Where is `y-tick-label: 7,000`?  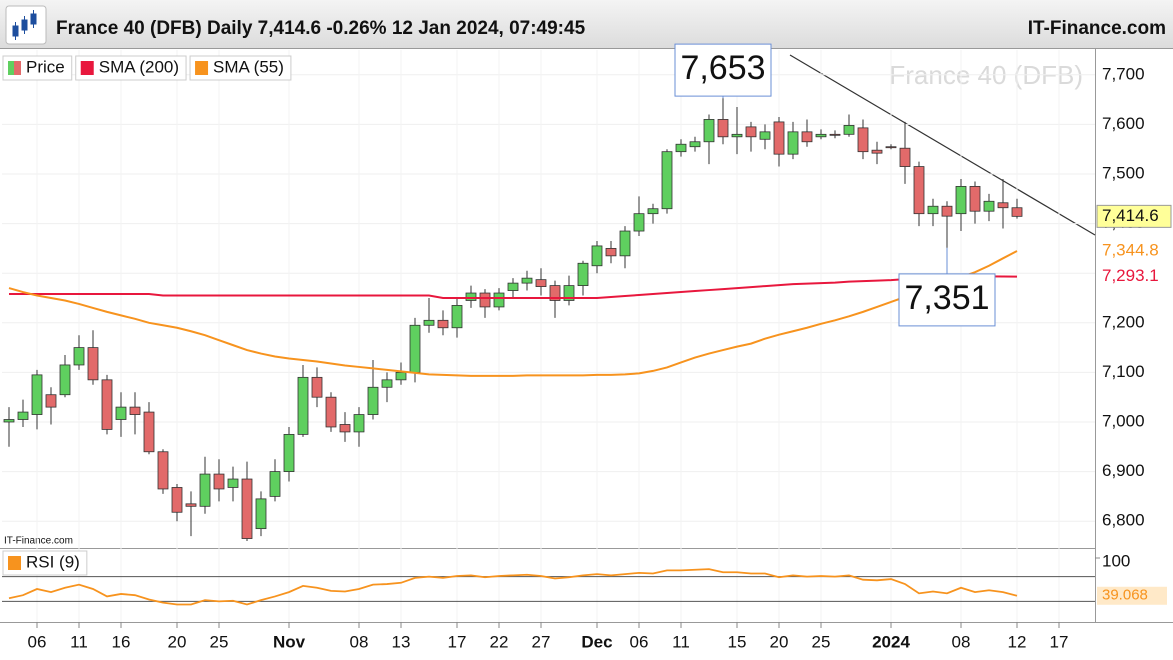 y-tick-label: 7,000 is located at coordinates (1123, 420).